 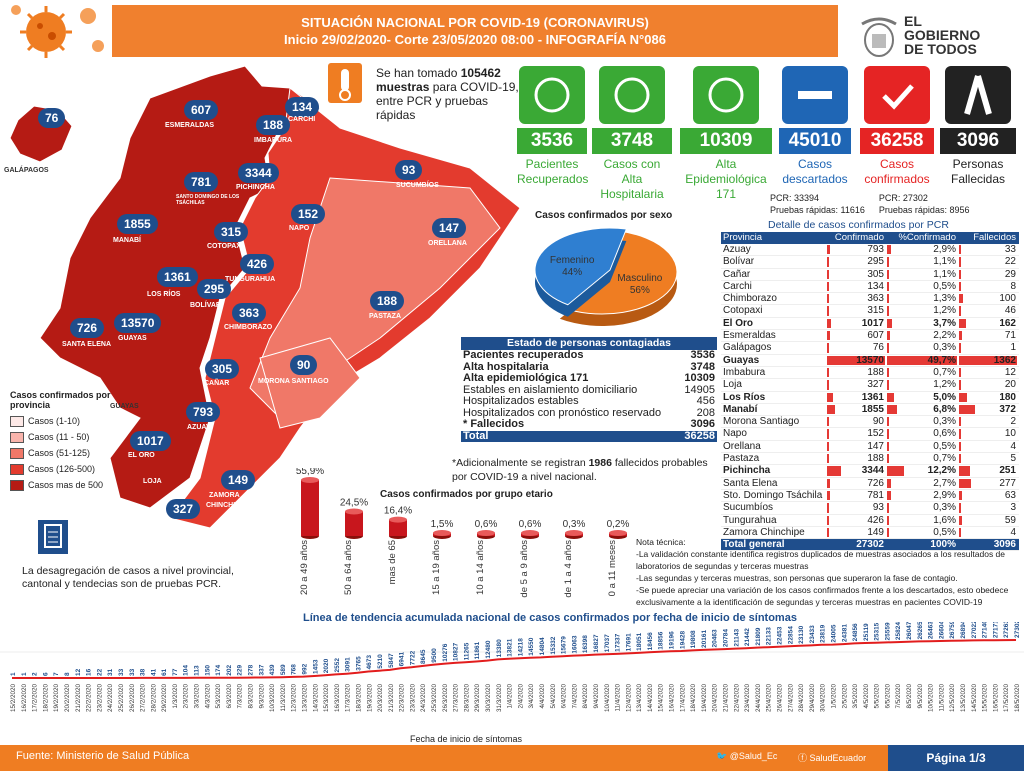 What do you see at coordinates (214, 289) in the screenshot?
I see `province-bubble: 295` at bounding box center [214, 289].